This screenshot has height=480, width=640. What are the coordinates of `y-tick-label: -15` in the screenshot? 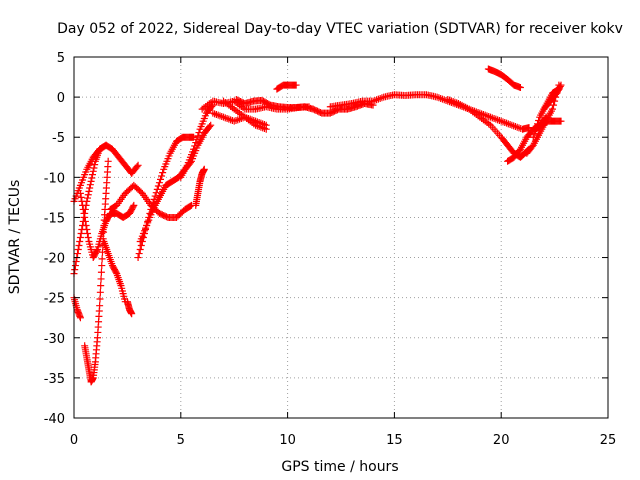 It's located at (54, 218).